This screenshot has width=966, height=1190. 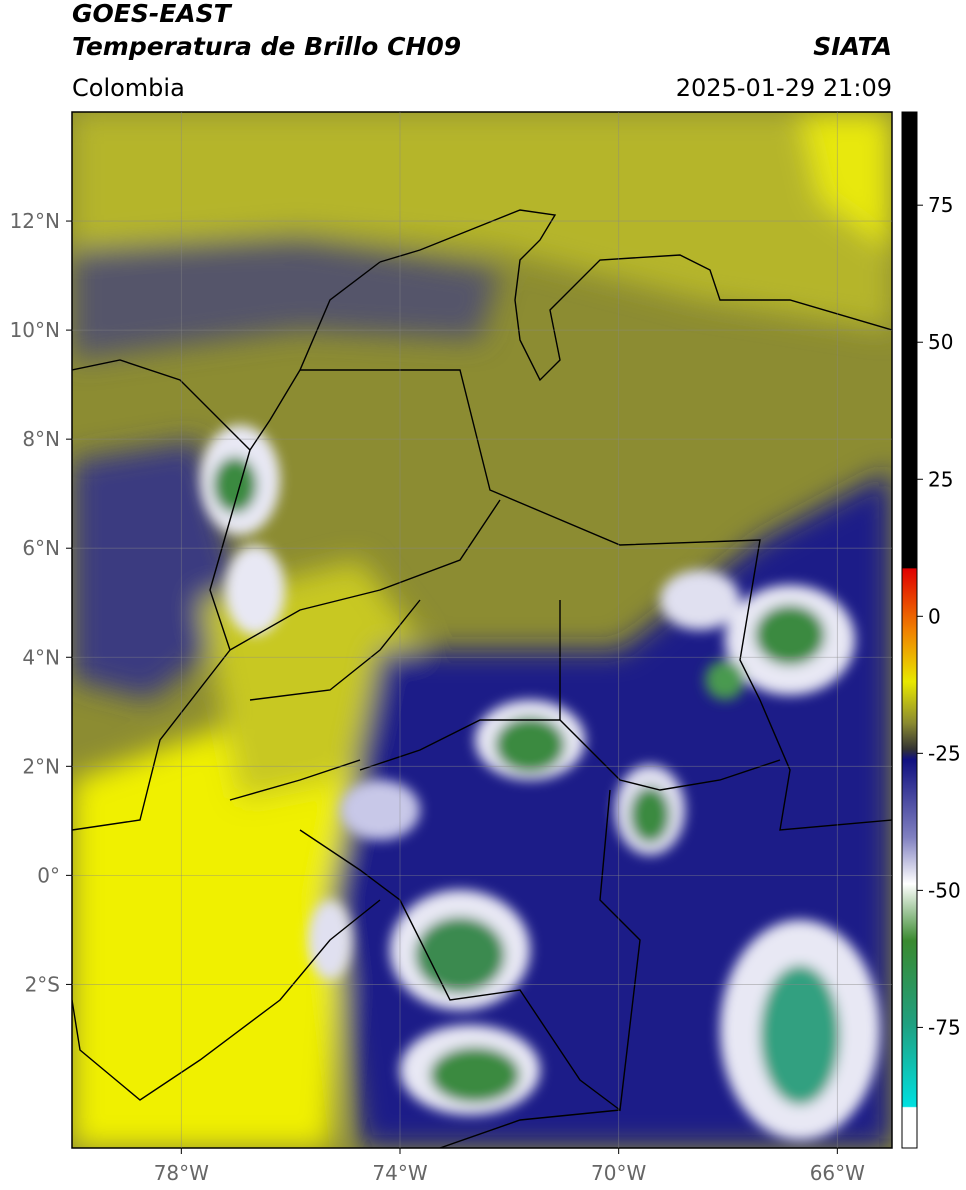 What do you see at coordinates (42, 984) in the screenshot?
I see `y-tick-label: 2°S` at bounding box center [42, 984].